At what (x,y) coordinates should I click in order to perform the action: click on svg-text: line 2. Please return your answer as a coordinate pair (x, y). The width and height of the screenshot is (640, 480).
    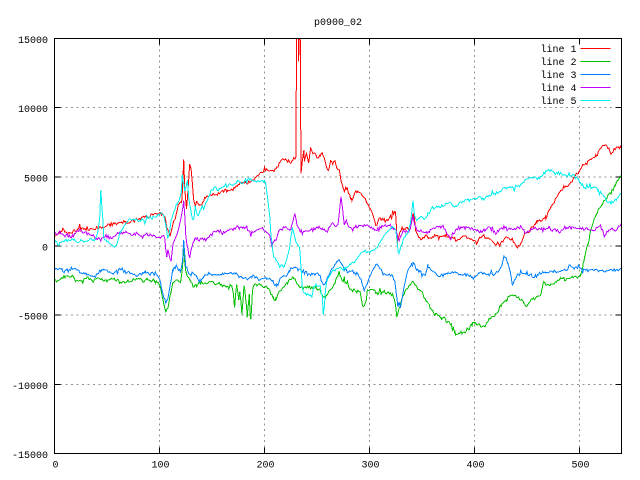
    Looking at the image, I should click on (558, 63).